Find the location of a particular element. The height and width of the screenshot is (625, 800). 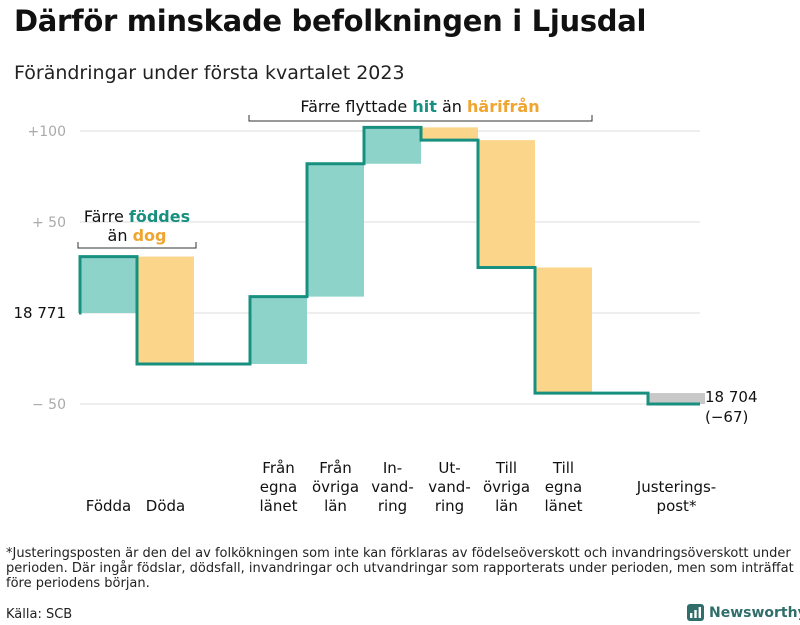

chart-title: Därför minskade befolkningen i Ljusdal is located at coordinates (330, 21).